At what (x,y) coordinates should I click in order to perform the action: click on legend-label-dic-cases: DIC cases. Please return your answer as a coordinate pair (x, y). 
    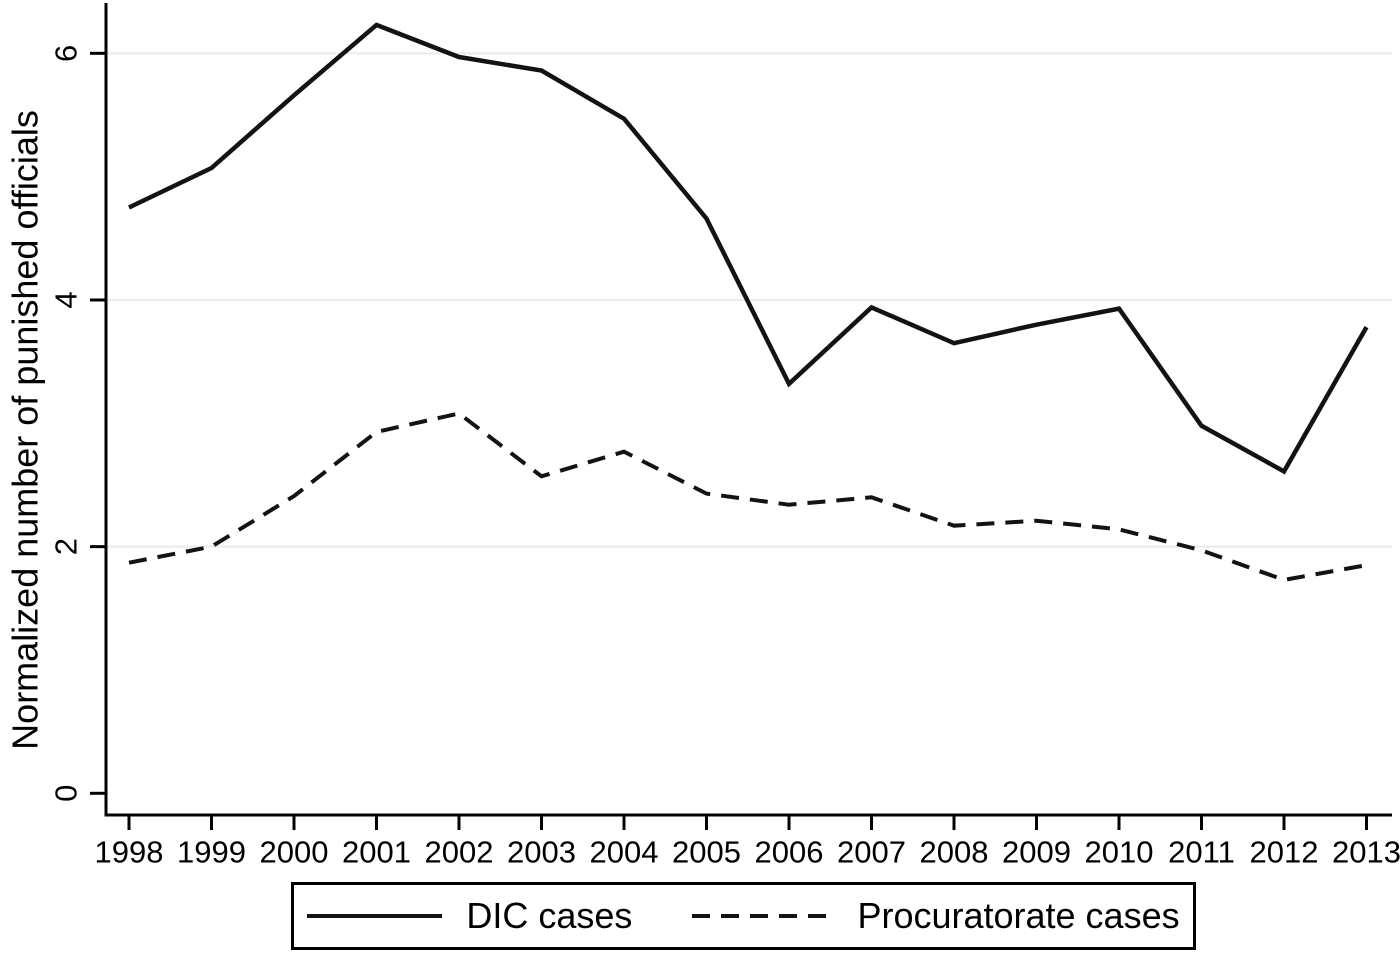
    Looking at the image, I should click on (549, 915).